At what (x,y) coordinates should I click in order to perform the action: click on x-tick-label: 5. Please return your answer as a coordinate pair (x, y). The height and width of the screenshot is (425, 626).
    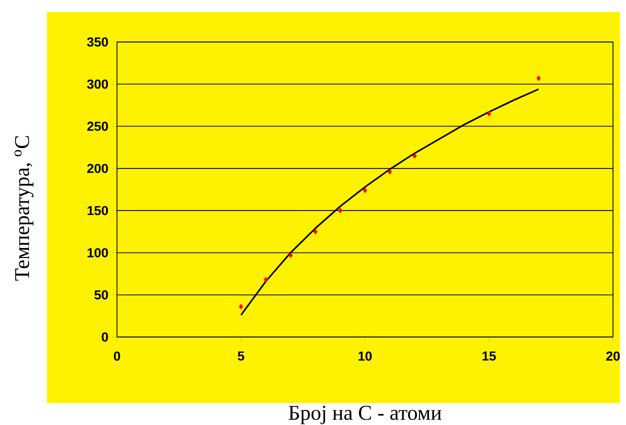
    Looking at the image, I should click on (241, 356).